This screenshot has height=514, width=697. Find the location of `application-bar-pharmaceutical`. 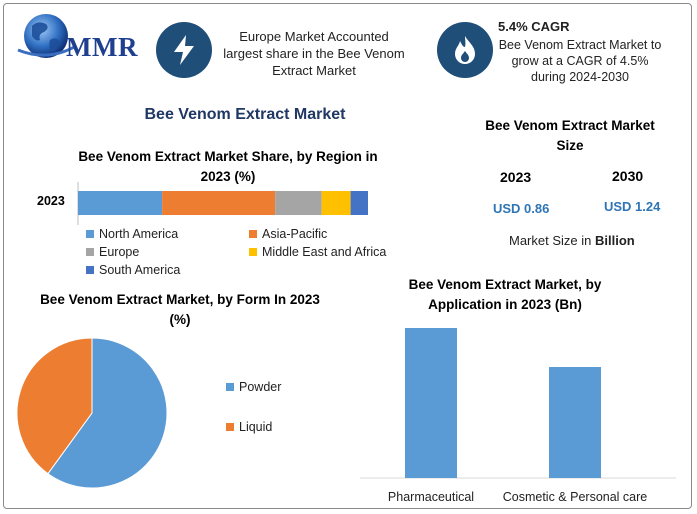

application-bar-pharmaceutical is located at coordinates (431, 403).